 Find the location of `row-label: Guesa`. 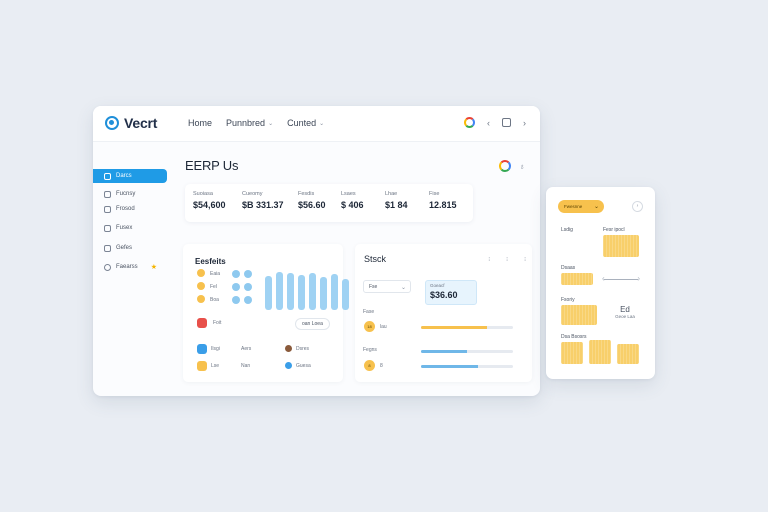

row-label: Guesa is located at coordinates (303, 366).